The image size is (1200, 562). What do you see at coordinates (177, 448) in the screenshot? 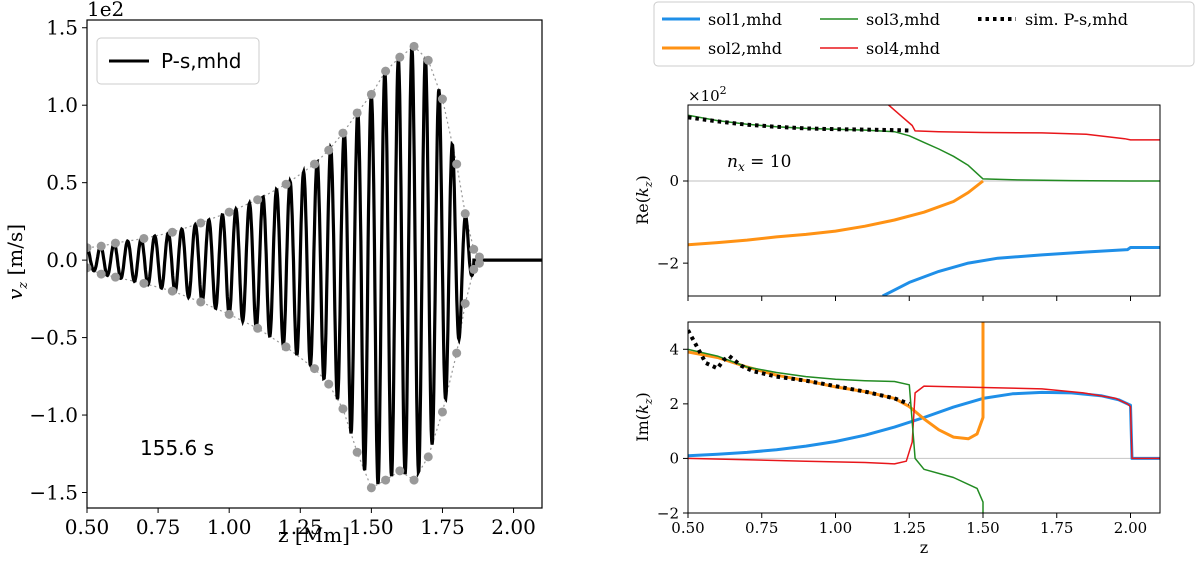
I see `left-time-annotation: 155.6 s` at bounding box center [177, 448].